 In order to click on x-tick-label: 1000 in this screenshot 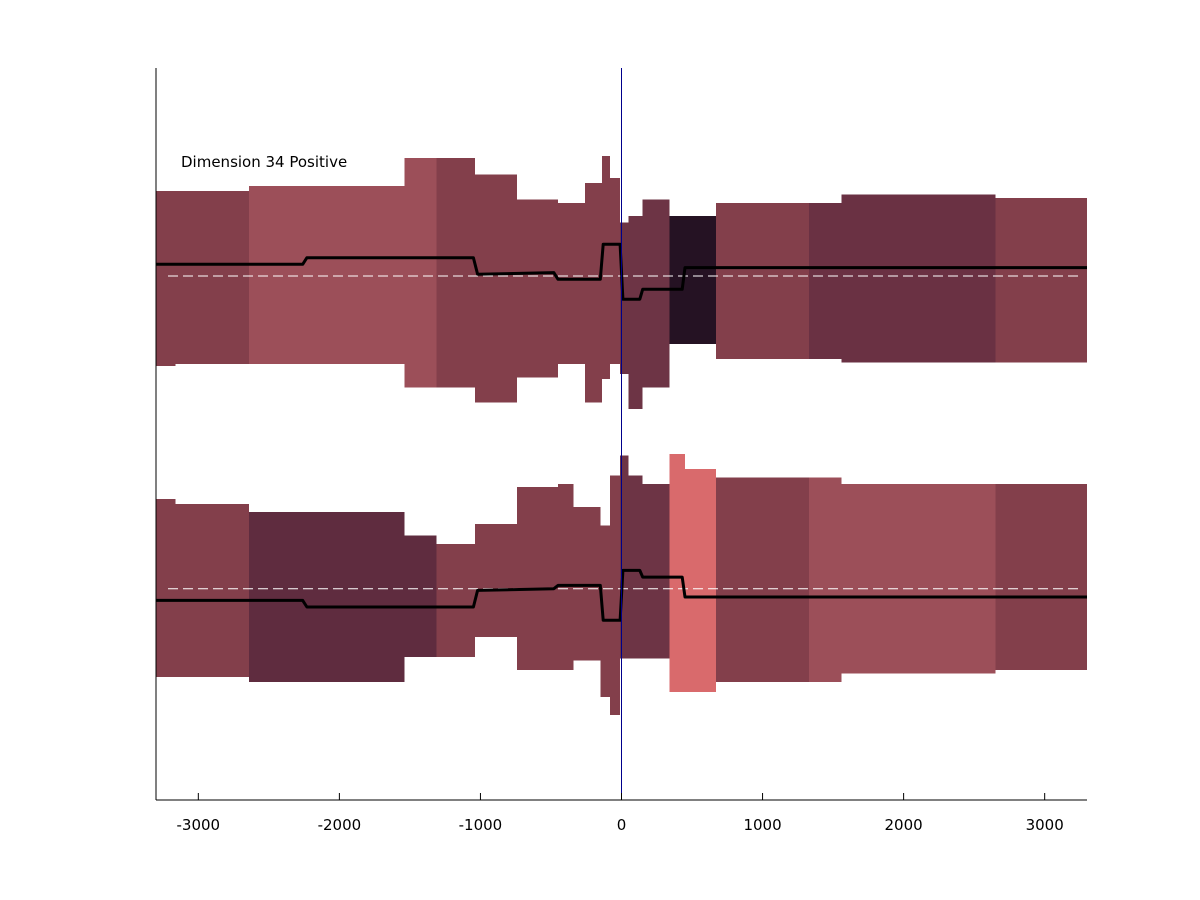, I will do `click(762, 825)`.